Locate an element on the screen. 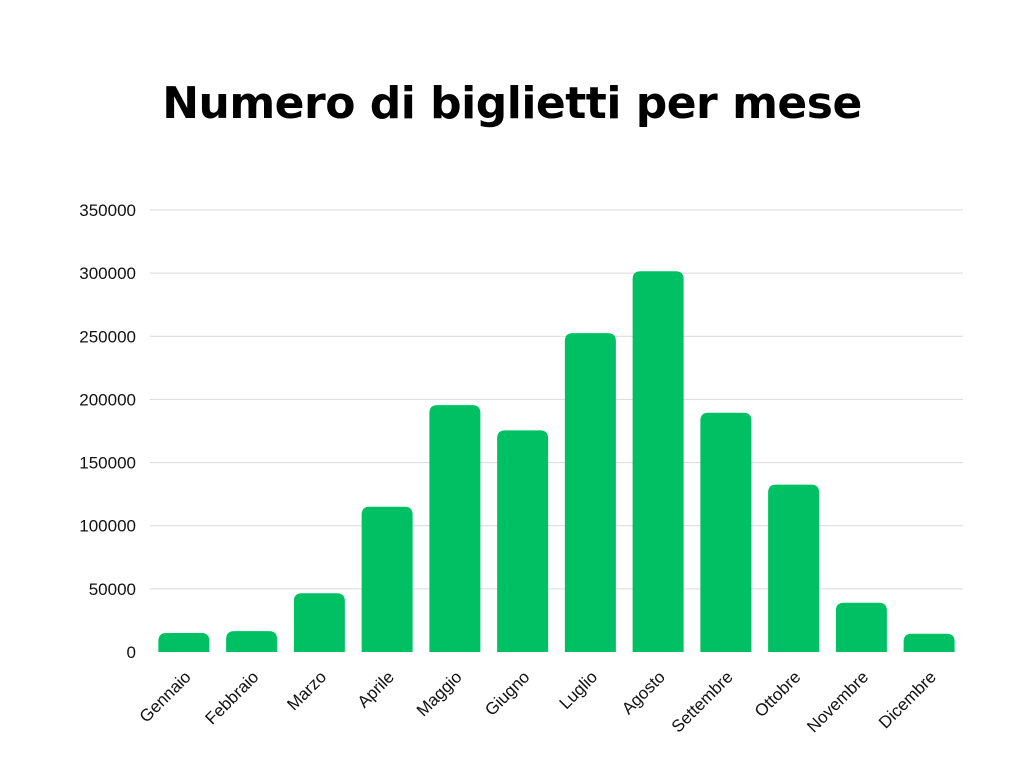 The image size is (1024, 768). x-category-label: Ottobre is located at coordinates (778, 694).